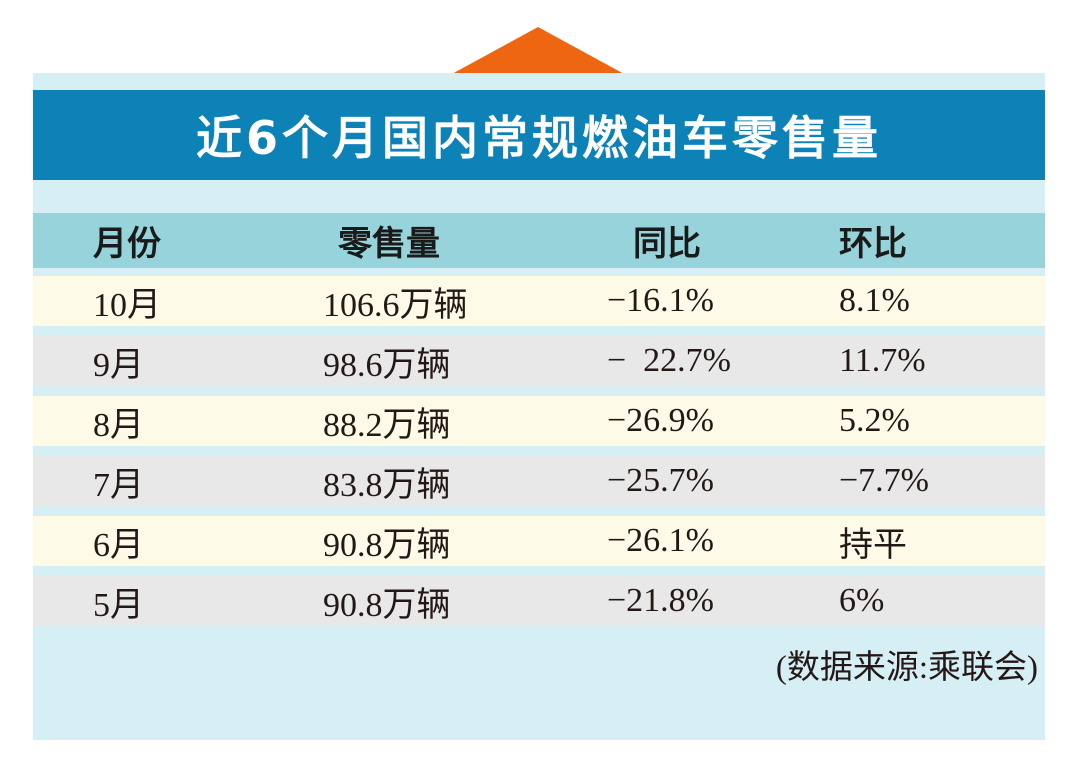 This screenshot has height=762, width=1080. What do you see at coordinates (660, 540) in the screenshot?
I see `cell-yoy: −26.1%` at bounding box center [660, 540].